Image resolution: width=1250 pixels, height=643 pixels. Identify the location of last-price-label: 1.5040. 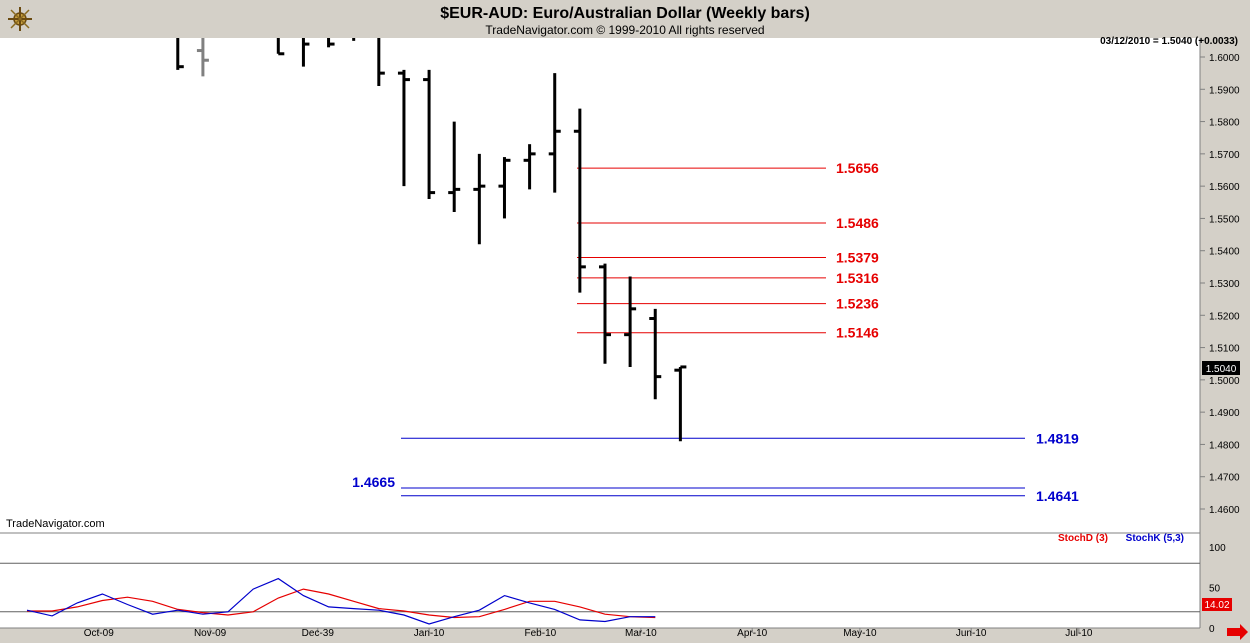
(1221, 369).